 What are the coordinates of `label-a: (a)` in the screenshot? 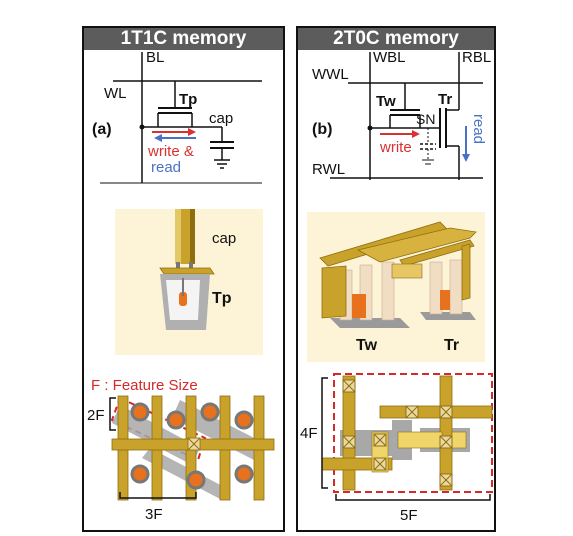 It's located at (102, 129).